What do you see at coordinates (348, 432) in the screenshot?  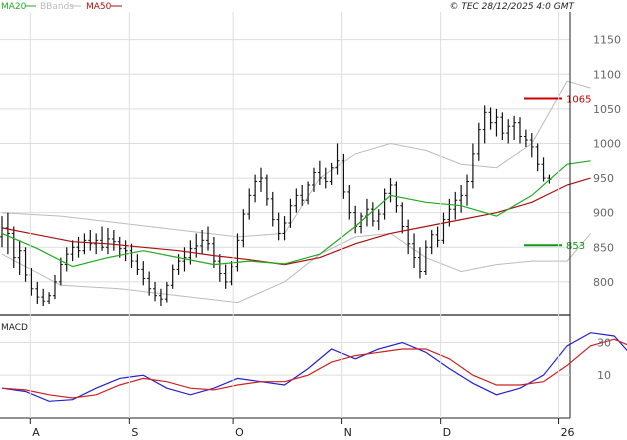 I see `x-tick-label: N` at bounding box center [348, 432].